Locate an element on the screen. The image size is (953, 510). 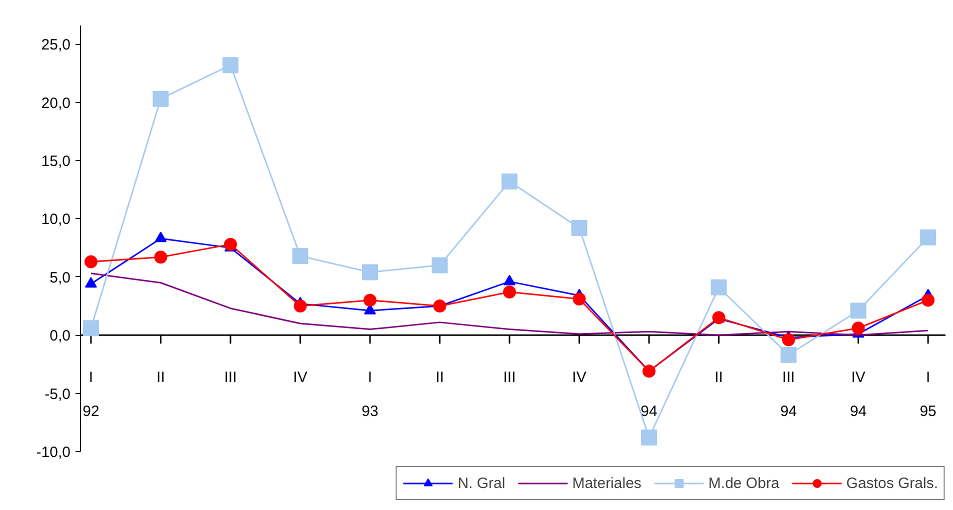
y-tick-label: -10,0 is located at coordinates (53, 453).